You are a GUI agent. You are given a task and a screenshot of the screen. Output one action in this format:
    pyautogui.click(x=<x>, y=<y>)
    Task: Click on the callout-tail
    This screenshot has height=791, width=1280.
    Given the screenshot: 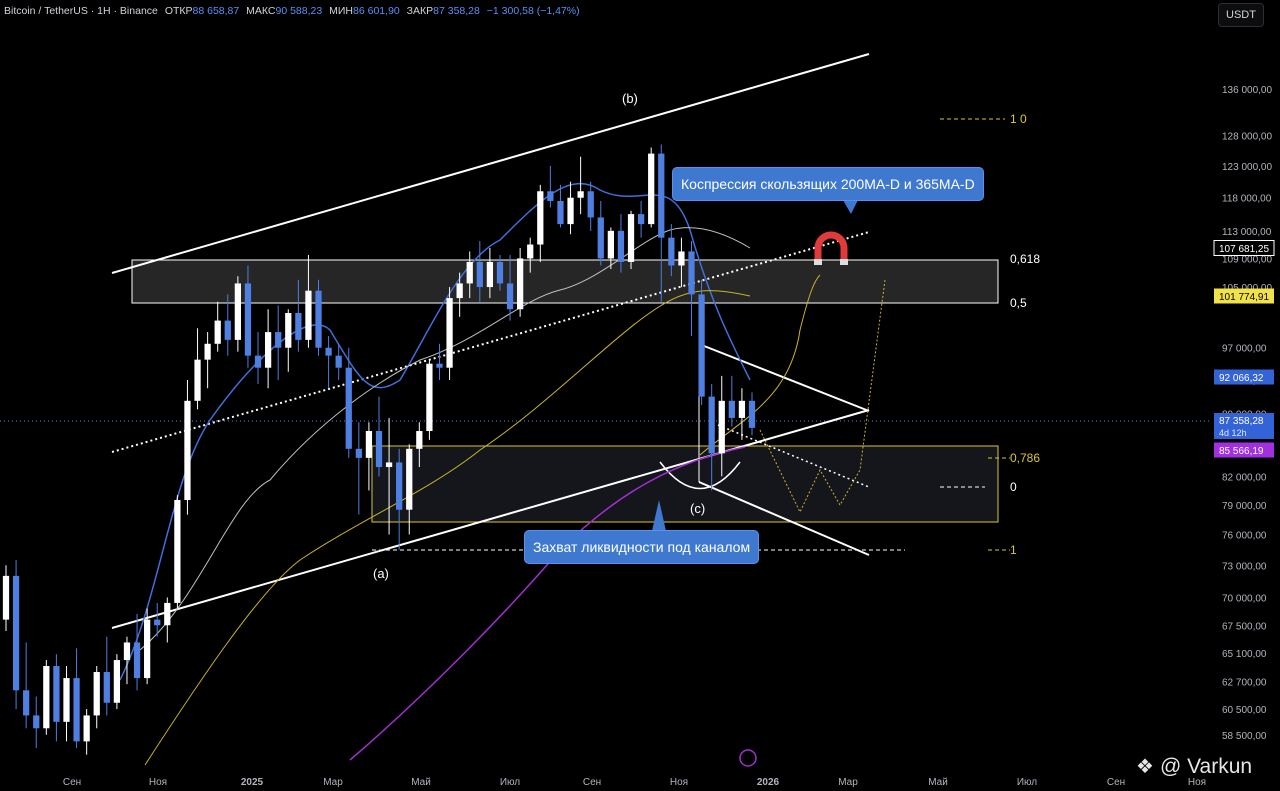 What is the action you would take?
    pyautogui.click(x=659, y=515)
    